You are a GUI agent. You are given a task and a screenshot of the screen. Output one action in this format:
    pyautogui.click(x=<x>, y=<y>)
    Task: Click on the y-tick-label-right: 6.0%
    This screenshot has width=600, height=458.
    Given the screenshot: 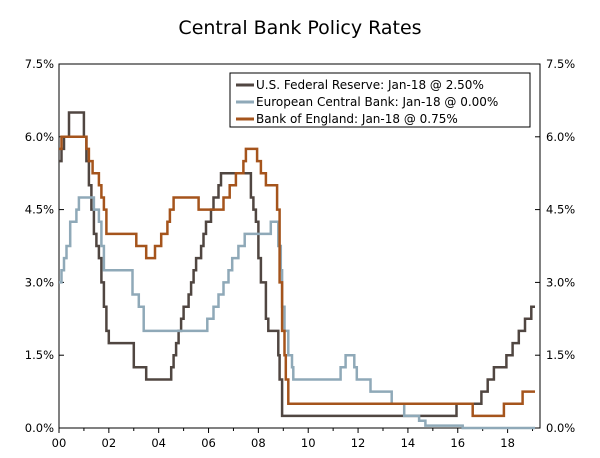 What is the action you would take?
    pyautogui.click(x=560, y=137)
    